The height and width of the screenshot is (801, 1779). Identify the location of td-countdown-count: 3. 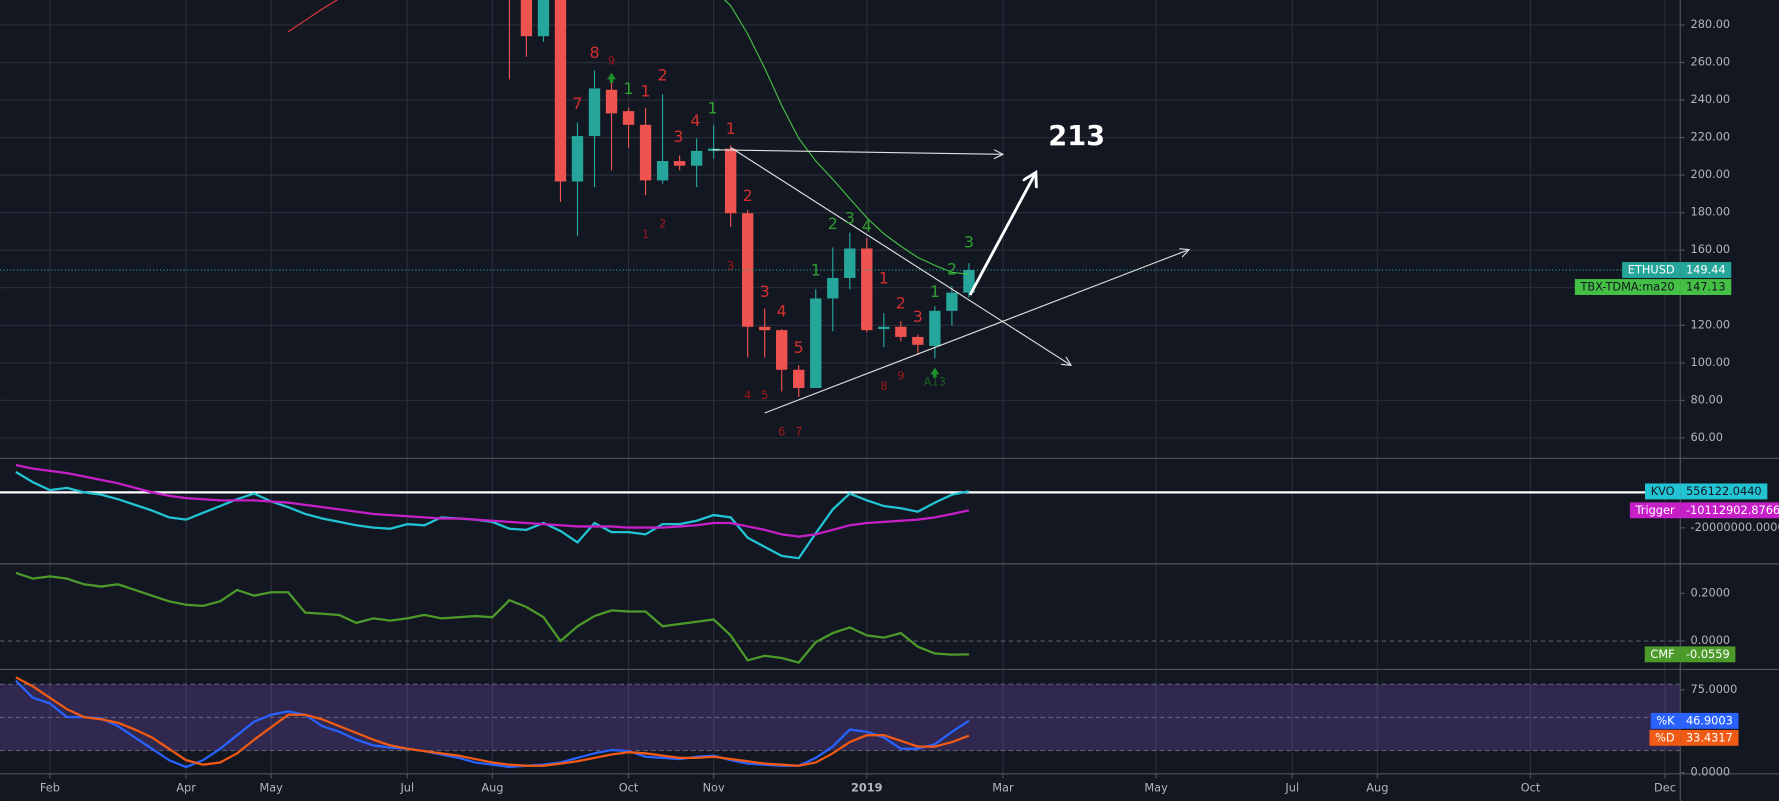
(730, 266).